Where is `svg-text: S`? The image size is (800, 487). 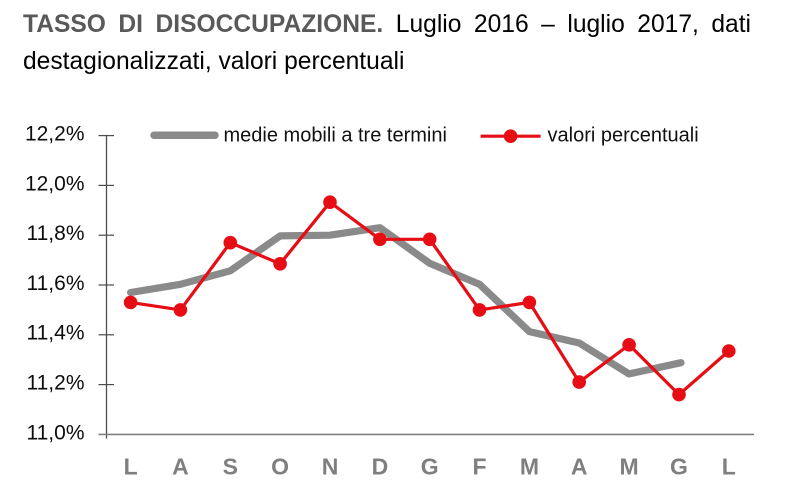
svg-text: S is located at coordinates (230, 467).